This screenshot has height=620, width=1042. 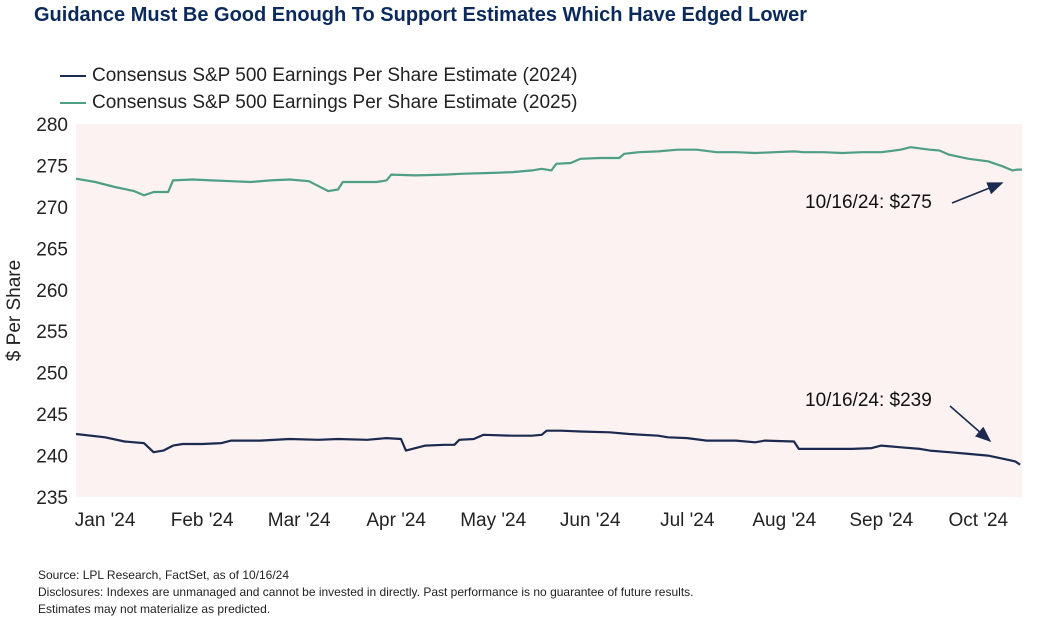 What do you see at coordinates (784, 520) in the screenshot?
I see `x-tick-label: Aug '24` at bounding box center [784, 520].